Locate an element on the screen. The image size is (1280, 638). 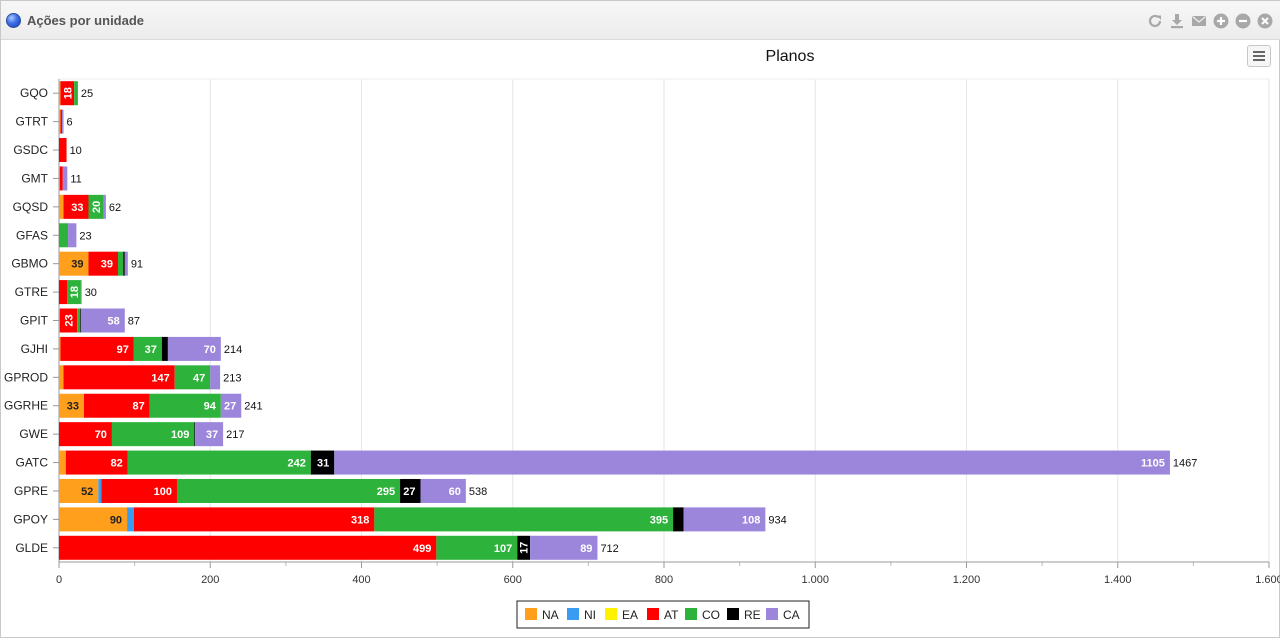
x-tick-label: 1.200 is located at coordinates (967, 580).